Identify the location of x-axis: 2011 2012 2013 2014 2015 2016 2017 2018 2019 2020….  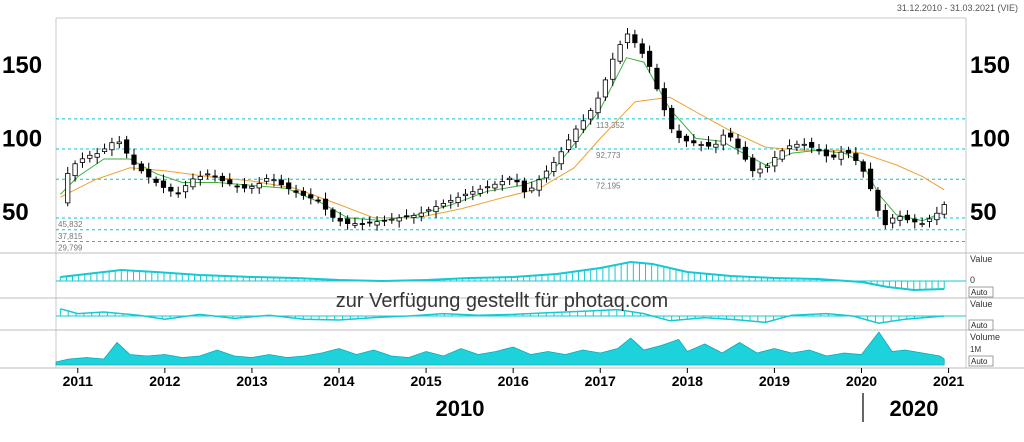
(513, 378).